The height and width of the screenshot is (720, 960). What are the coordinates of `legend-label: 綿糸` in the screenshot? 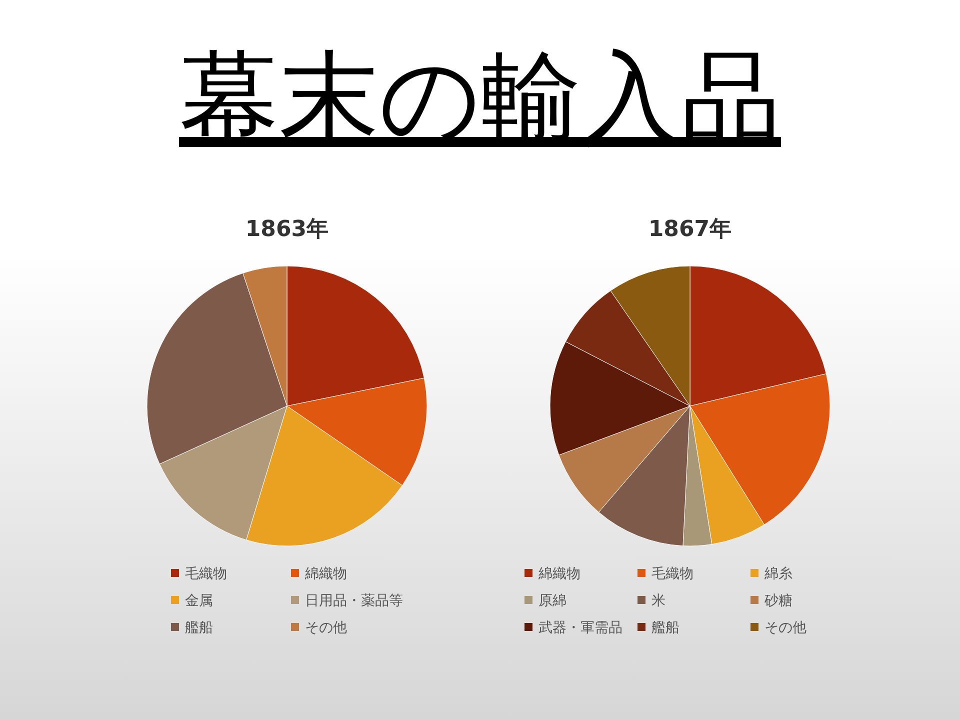 It's located at (778, 574).